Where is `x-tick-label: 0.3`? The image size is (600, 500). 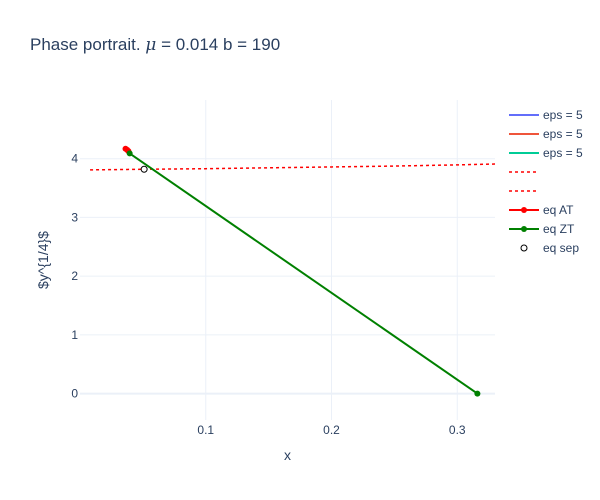 x-tick-label: 0.3 is located at coordinates (457, 430).